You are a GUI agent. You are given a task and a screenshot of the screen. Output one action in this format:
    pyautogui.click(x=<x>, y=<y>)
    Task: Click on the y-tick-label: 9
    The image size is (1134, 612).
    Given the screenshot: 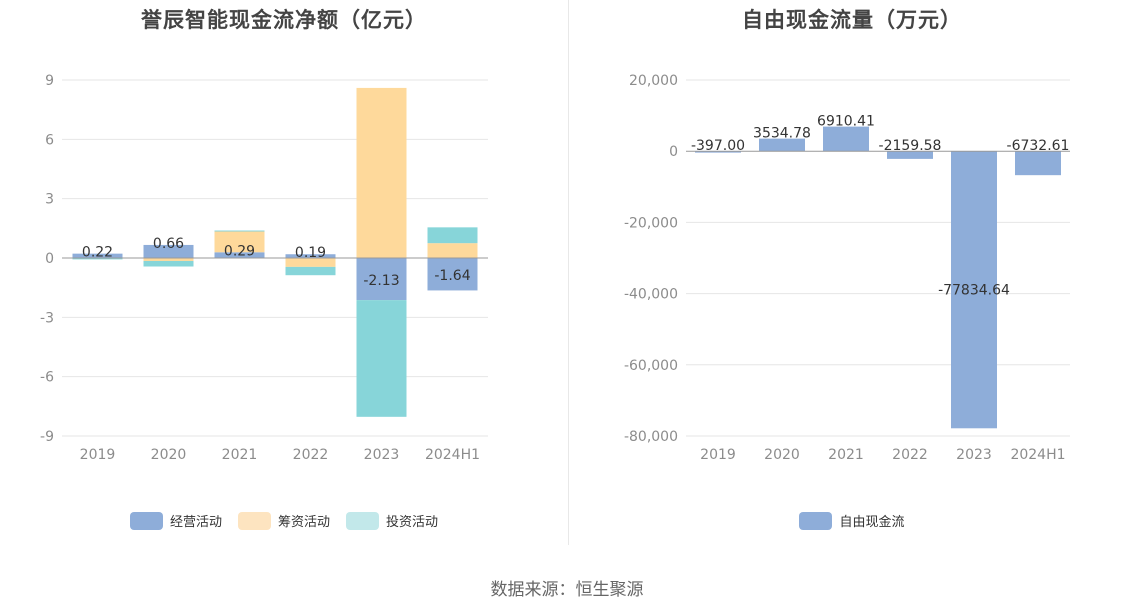 What is the action you would take?
    pyautogui.click(x=49, y=81)
    